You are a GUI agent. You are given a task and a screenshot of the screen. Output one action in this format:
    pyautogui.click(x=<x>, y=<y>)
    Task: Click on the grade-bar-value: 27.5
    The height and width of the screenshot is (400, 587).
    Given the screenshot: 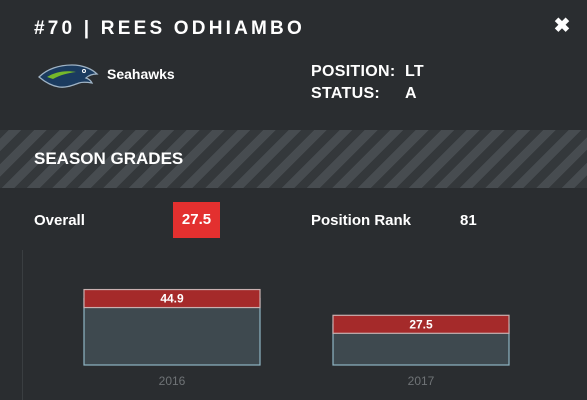 What is the action you would take?
    pyautogui.click(x=421, y=324)
    